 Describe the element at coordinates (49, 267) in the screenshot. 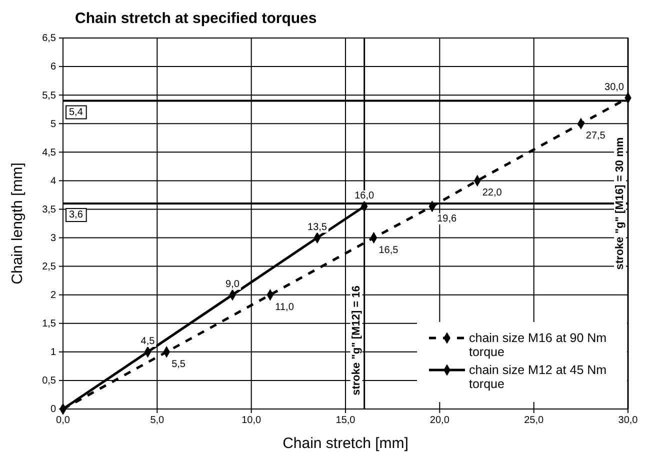

I see `y-tick-label: 2,5` at that location.